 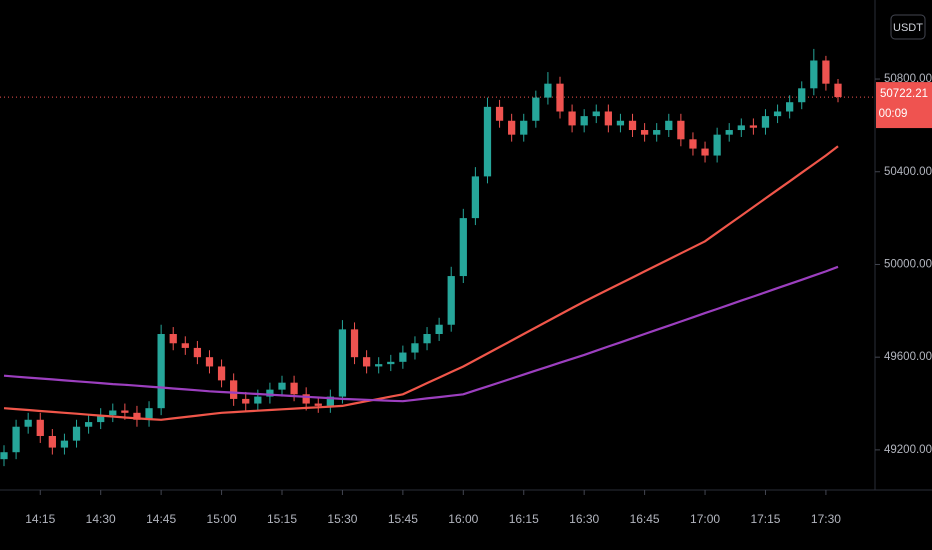 What do you see at coordinates (40, 519) in the screenshot?
I see `x-tick-label: 14:15` at bounding box center [40, 519].